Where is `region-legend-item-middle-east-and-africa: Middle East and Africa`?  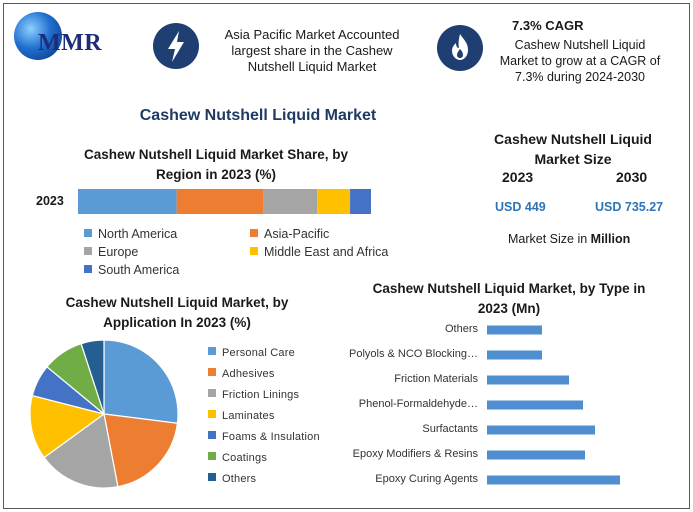 region-legend-item-middle-east-and-africa: Middle East and Africa is located at coordinates (319, 252).